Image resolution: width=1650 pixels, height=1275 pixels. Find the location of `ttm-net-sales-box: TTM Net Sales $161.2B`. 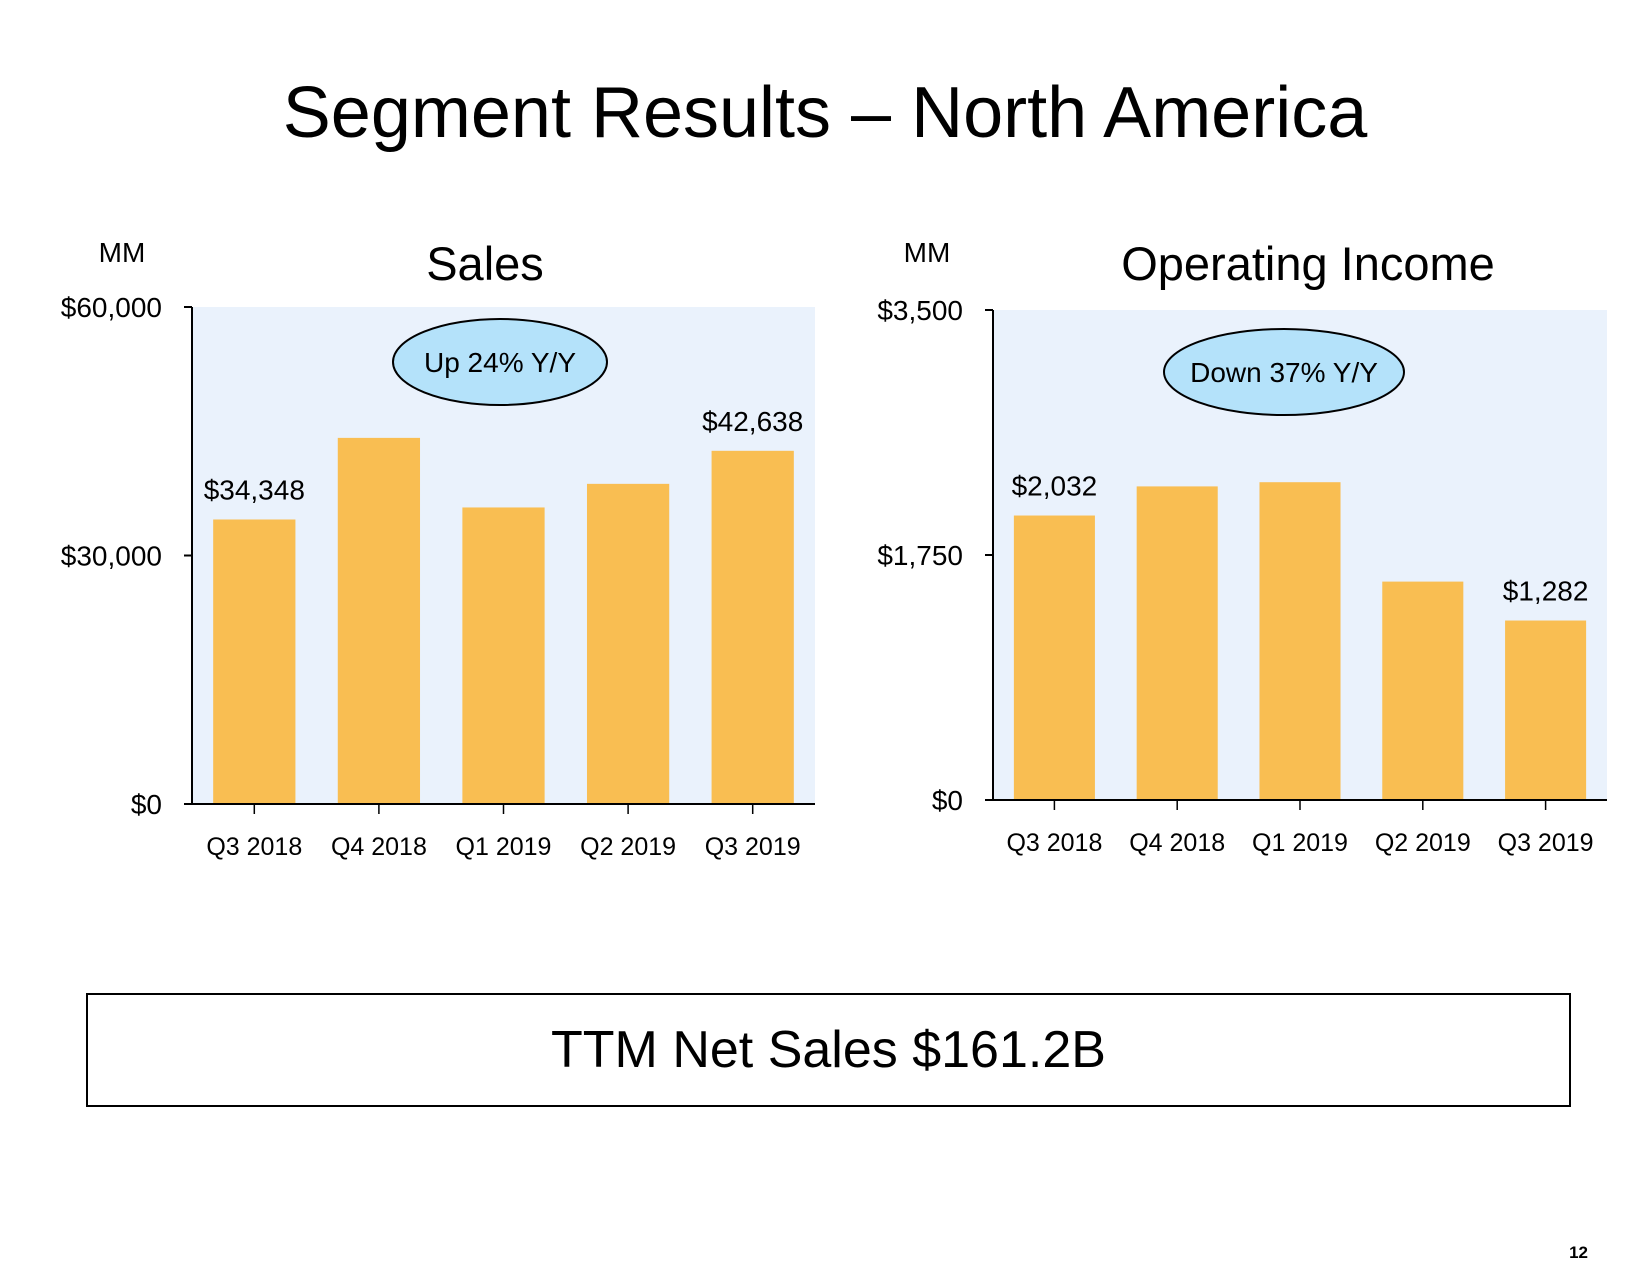

ttm-net-sales-box: TTM Net Sales $161.2B is located at coordinates (828, 1050).